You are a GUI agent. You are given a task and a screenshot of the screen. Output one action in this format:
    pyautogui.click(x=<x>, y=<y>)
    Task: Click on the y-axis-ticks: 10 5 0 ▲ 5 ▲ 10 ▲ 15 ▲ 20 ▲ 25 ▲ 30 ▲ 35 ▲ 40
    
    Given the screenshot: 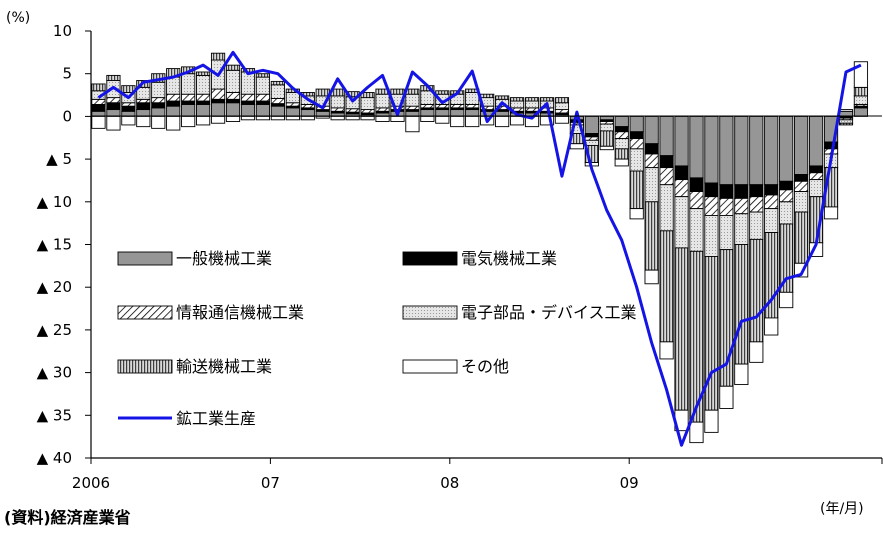 What is the action you would take?
    pyautogui.click(x=64, y=244)
    